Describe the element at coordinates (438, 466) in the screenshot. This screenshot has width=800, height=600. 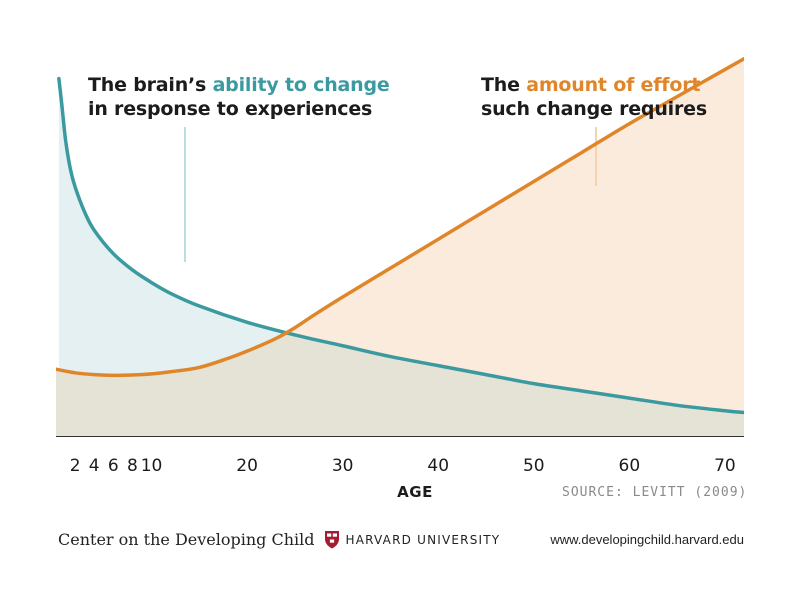
I see `x-tick-label: 40` at that location.